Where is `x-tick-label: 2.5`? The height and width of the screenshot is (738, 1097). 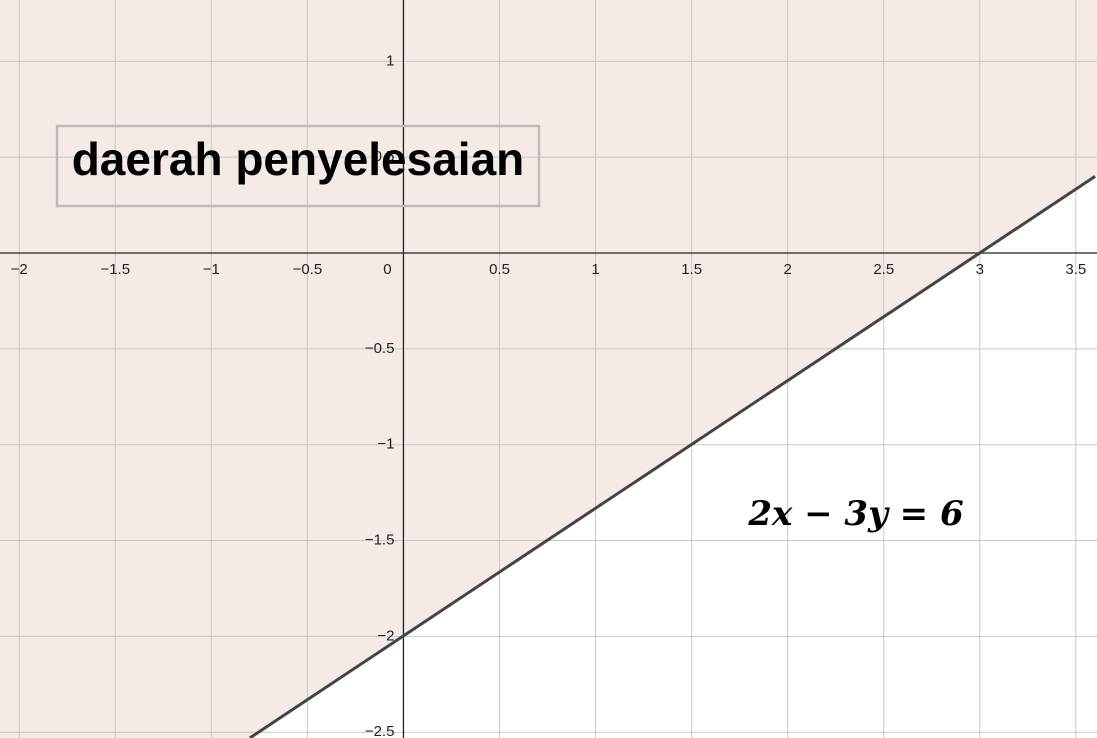 x-tick-label: 2.5 is located at coordinates (883, 269).